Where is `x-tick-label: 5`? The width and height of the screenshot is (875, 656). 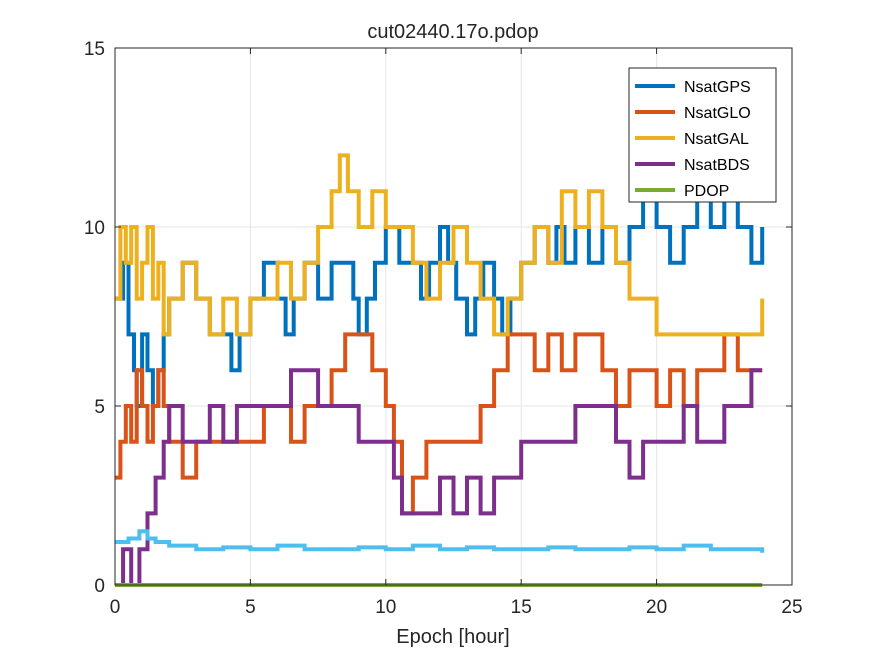
x-tick-label: 5 is located at coordinates (250, 607).